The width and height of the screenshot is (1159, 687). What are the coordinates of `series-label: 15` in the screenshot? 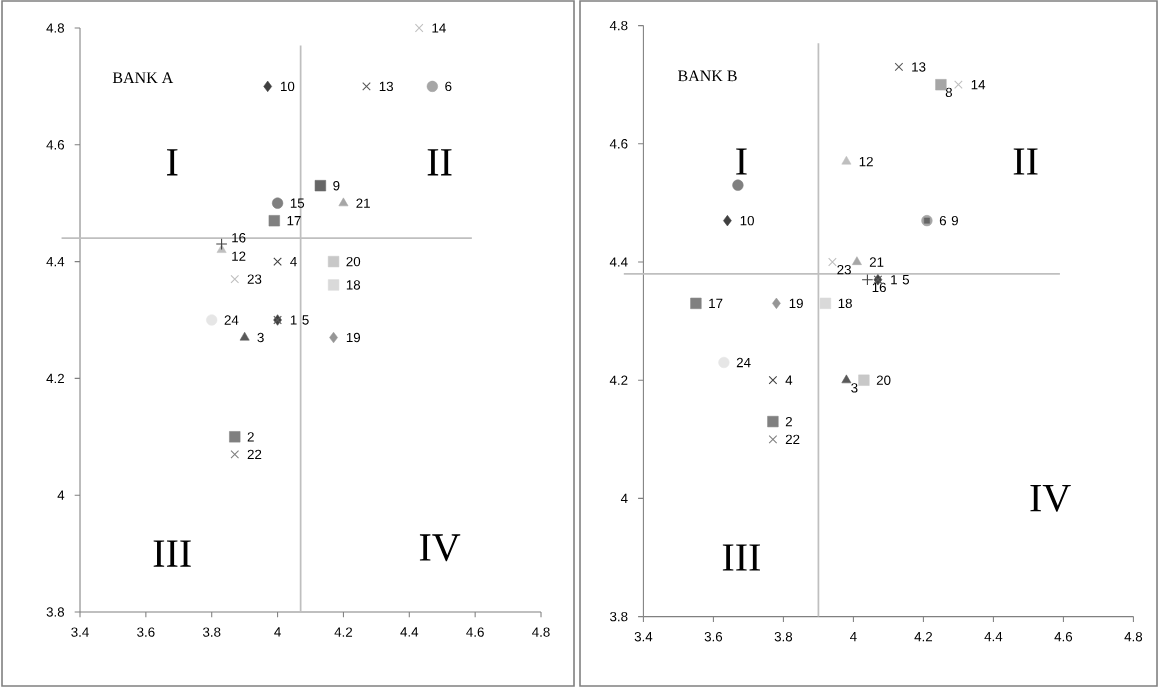 It's located at (297, 203).